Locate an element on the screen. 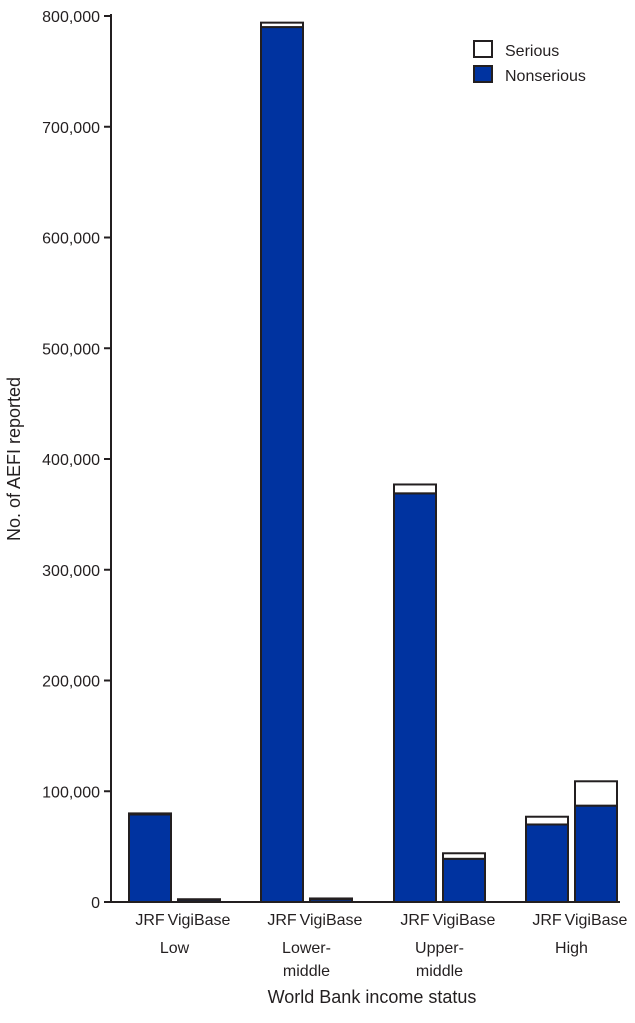 The width and height of the screenshot is (635, 1023). y-tick-label: 100,000 is located at coordinates (71, 792).